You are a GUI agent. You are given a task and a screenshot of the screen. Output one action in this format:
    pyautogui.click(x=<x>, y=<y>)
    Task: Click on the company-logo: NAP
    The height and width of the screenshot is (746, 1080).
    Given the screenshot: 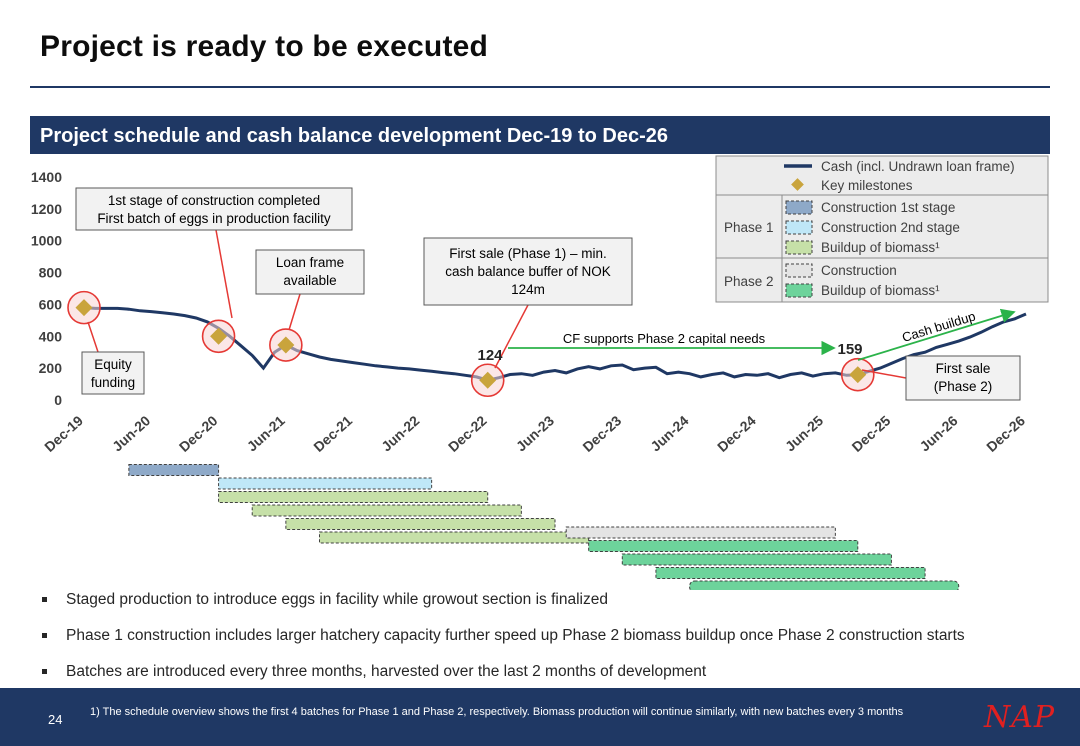 What is the action you would take?
    pyautogui.click(x=1020, y=717)
    